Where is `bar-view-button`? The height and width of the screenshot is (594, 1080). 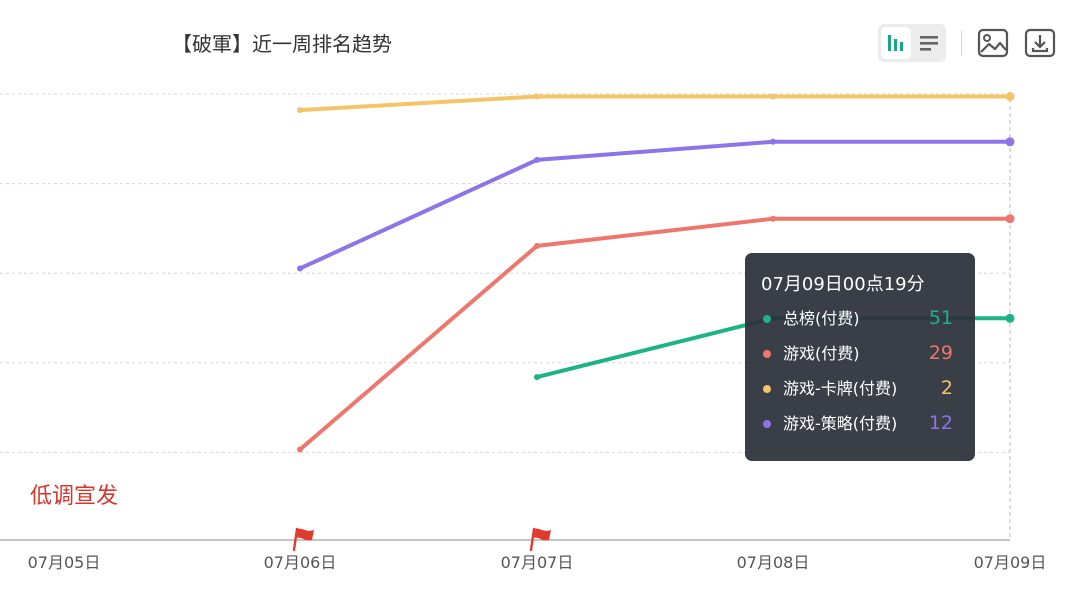 bar-view-button is located at coordinates (896, 43).